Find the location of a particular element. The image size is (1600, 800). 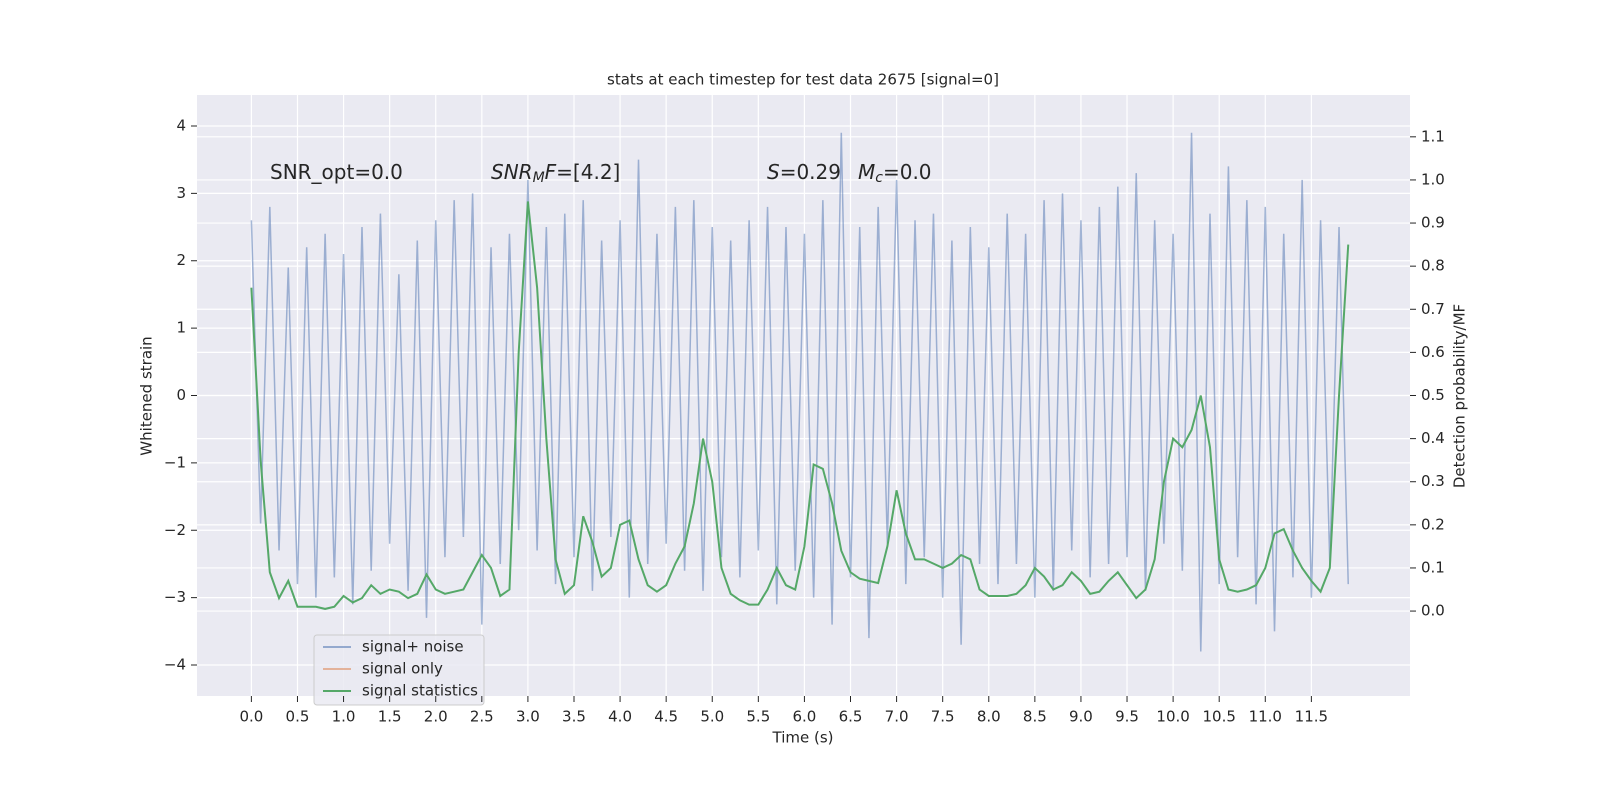

legend-label: signal only is located at coordinates (402, 669).